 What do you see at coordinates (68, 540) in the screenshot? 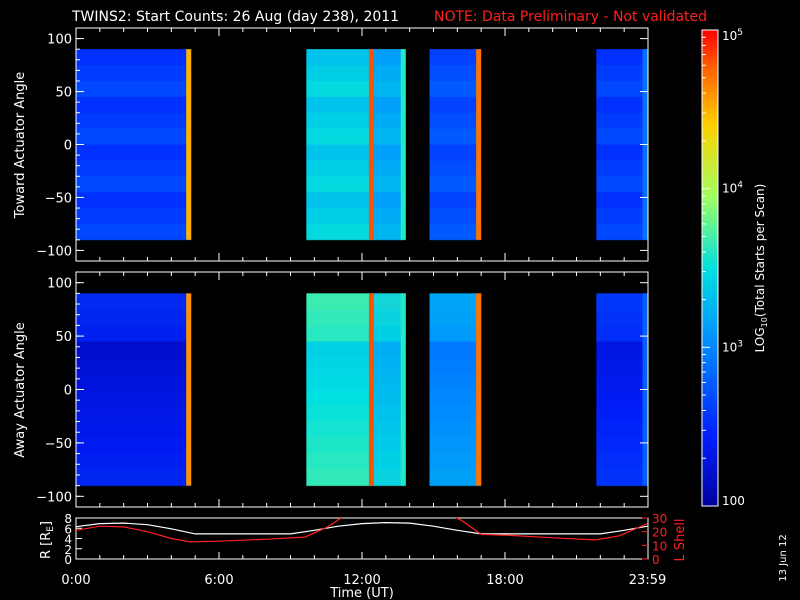
I see `r-tick-label: 4` at bounding box center [68, 540].